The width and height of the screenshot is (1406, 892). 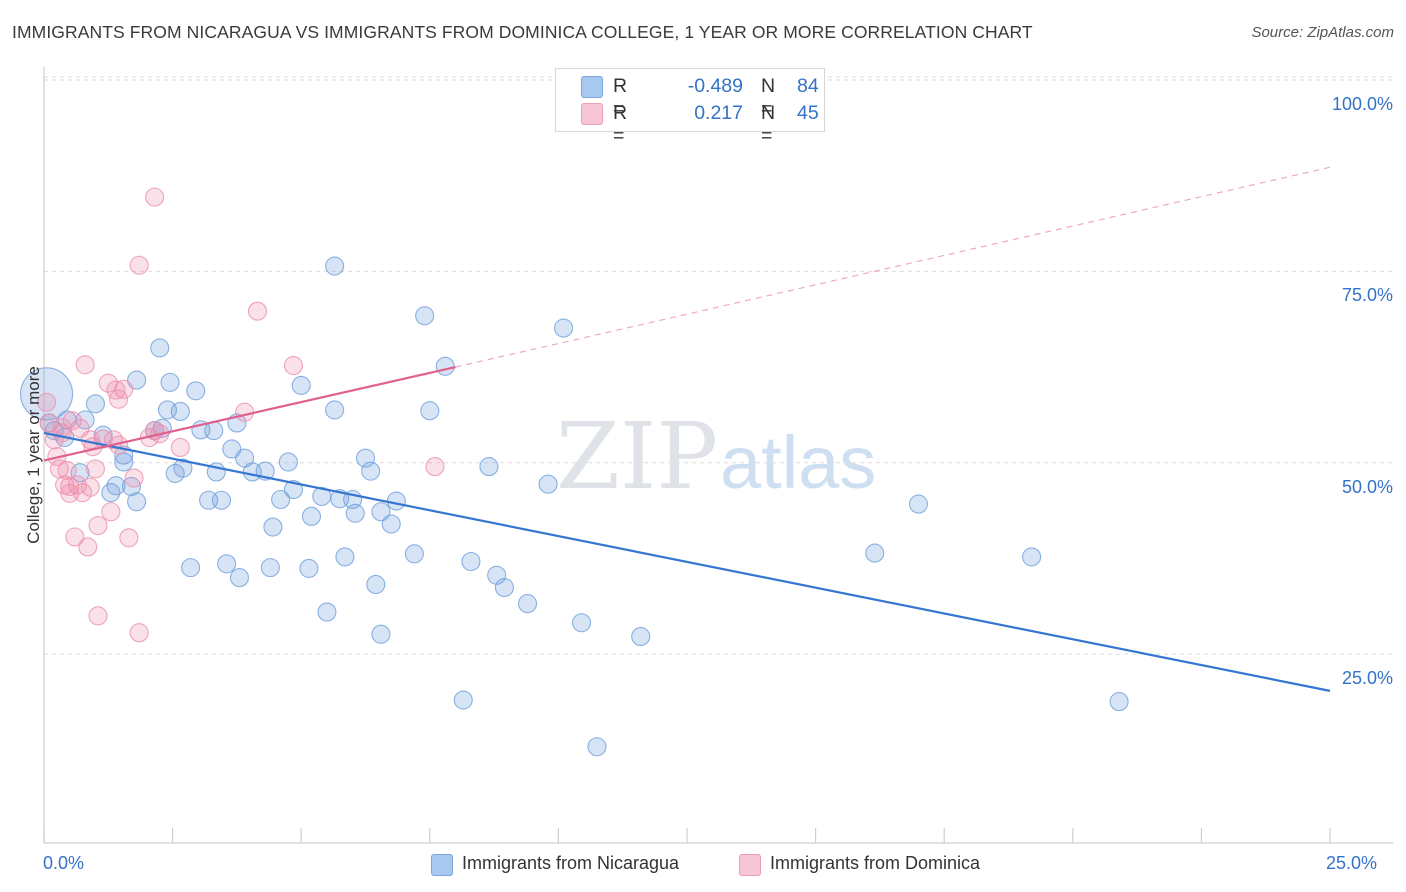 What do you see at coordinates (808, 113) in the screenshot?
I see `legend-n-value: 45` at bounding box center [808, 113].